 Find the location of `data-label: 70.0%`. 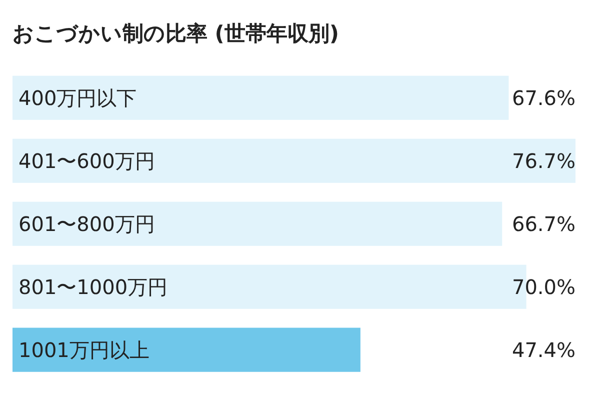

data-label: 70.0% is located at coordinates (544, 286).